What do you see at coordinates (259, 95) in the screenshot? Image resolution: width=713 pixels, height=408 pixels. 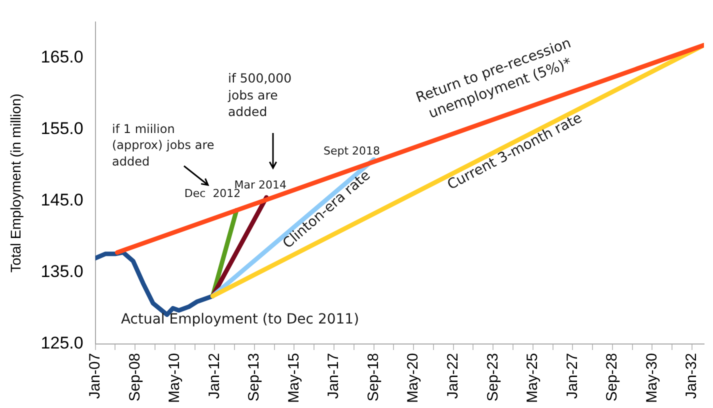 I see `annotation: if 500,000 jobs are added` at bounding box center [259, 95].